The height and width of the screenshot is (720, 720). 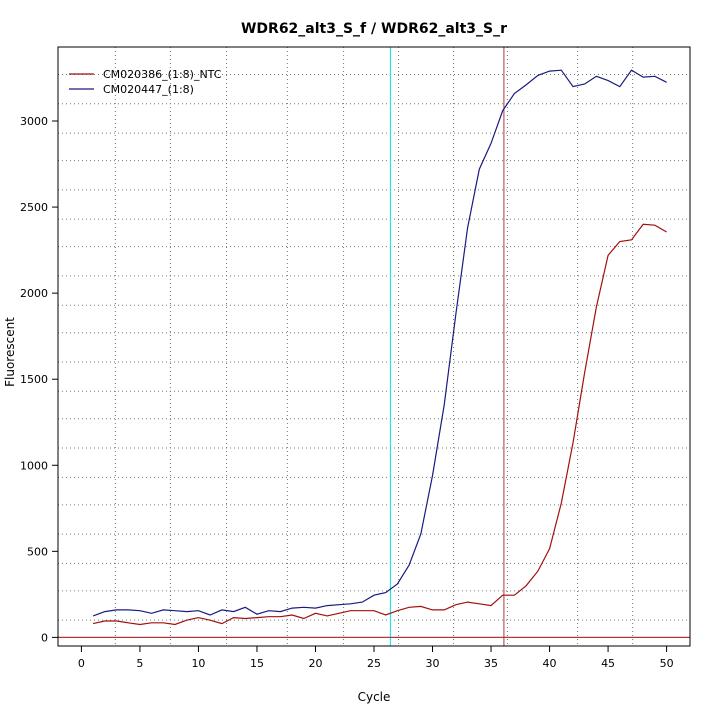 I want to click on x-tick-label: 35, so click(x=491, y=663).